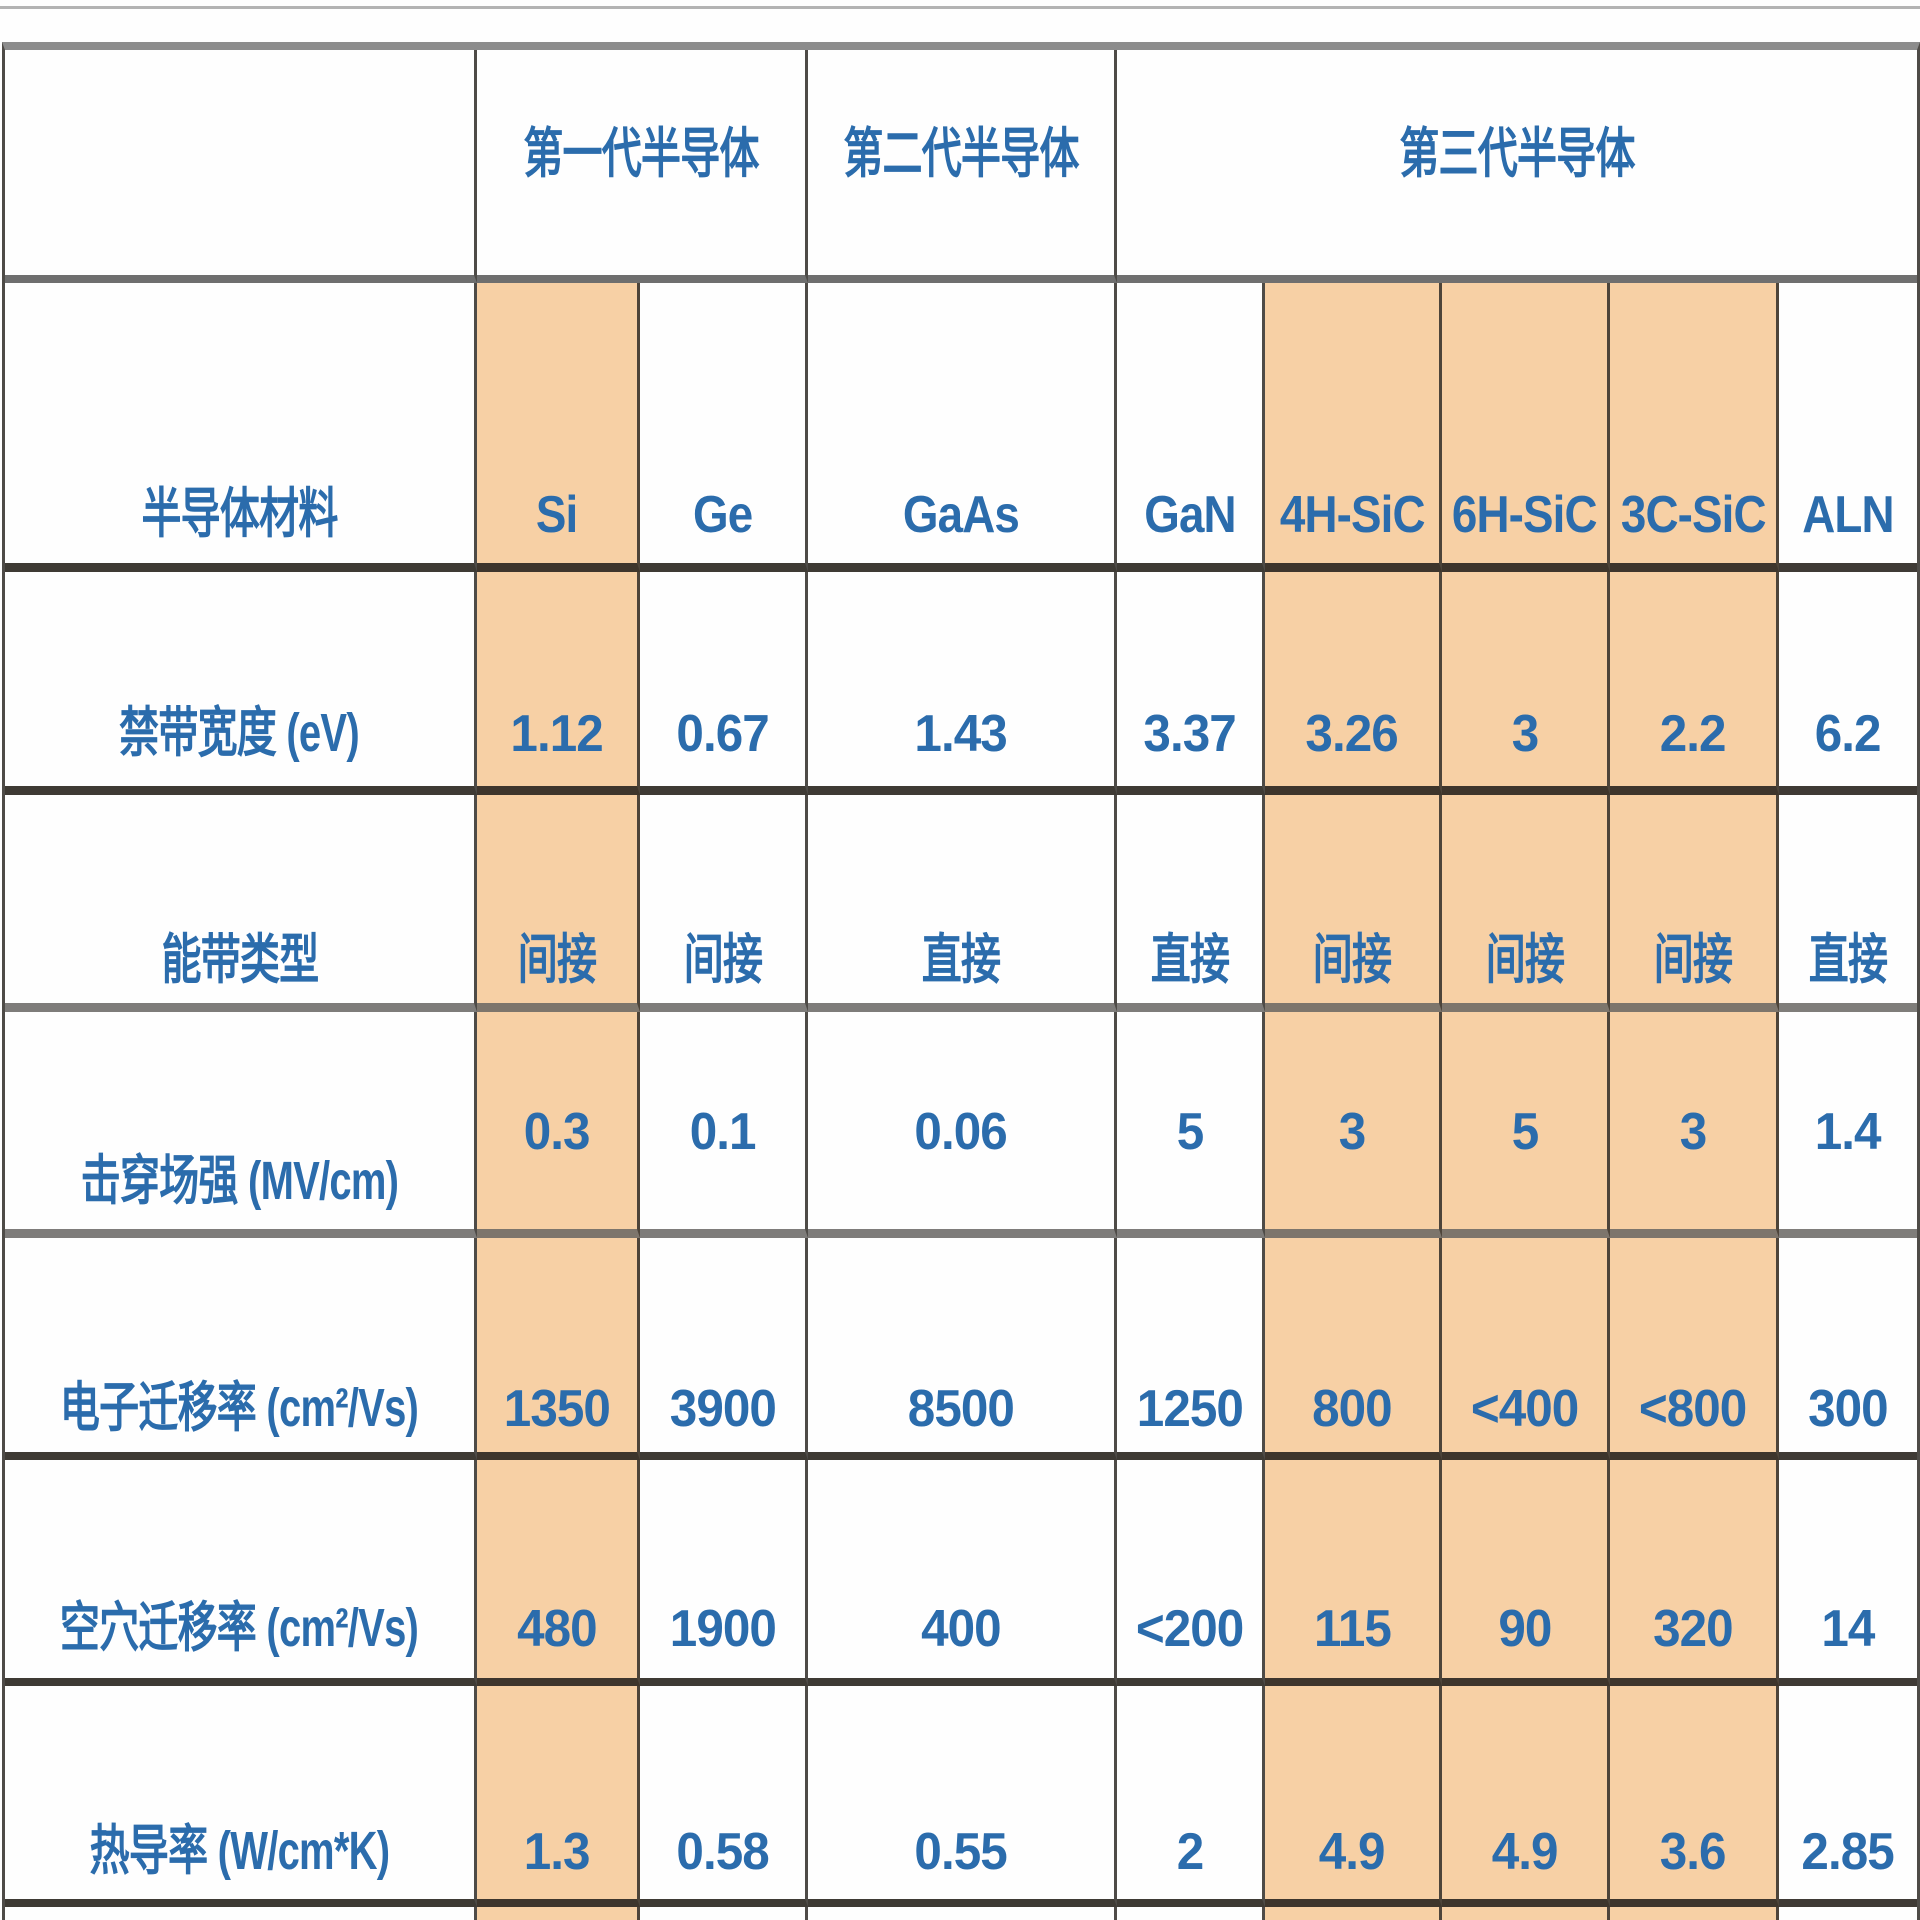 The height and width of the screenshot is (1920, 1920). What do you see at coordinates (1848, 1132) in the screenshot?
I see `cell-value: 1.4` at bounding box center [1848, 1132].